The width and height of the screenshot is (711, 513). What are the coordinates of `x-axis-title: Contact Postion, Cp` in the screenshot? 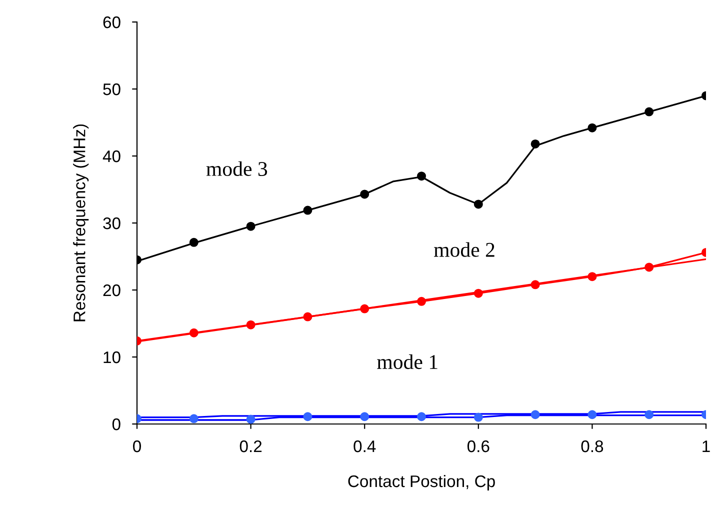 It's located at (421, 482).